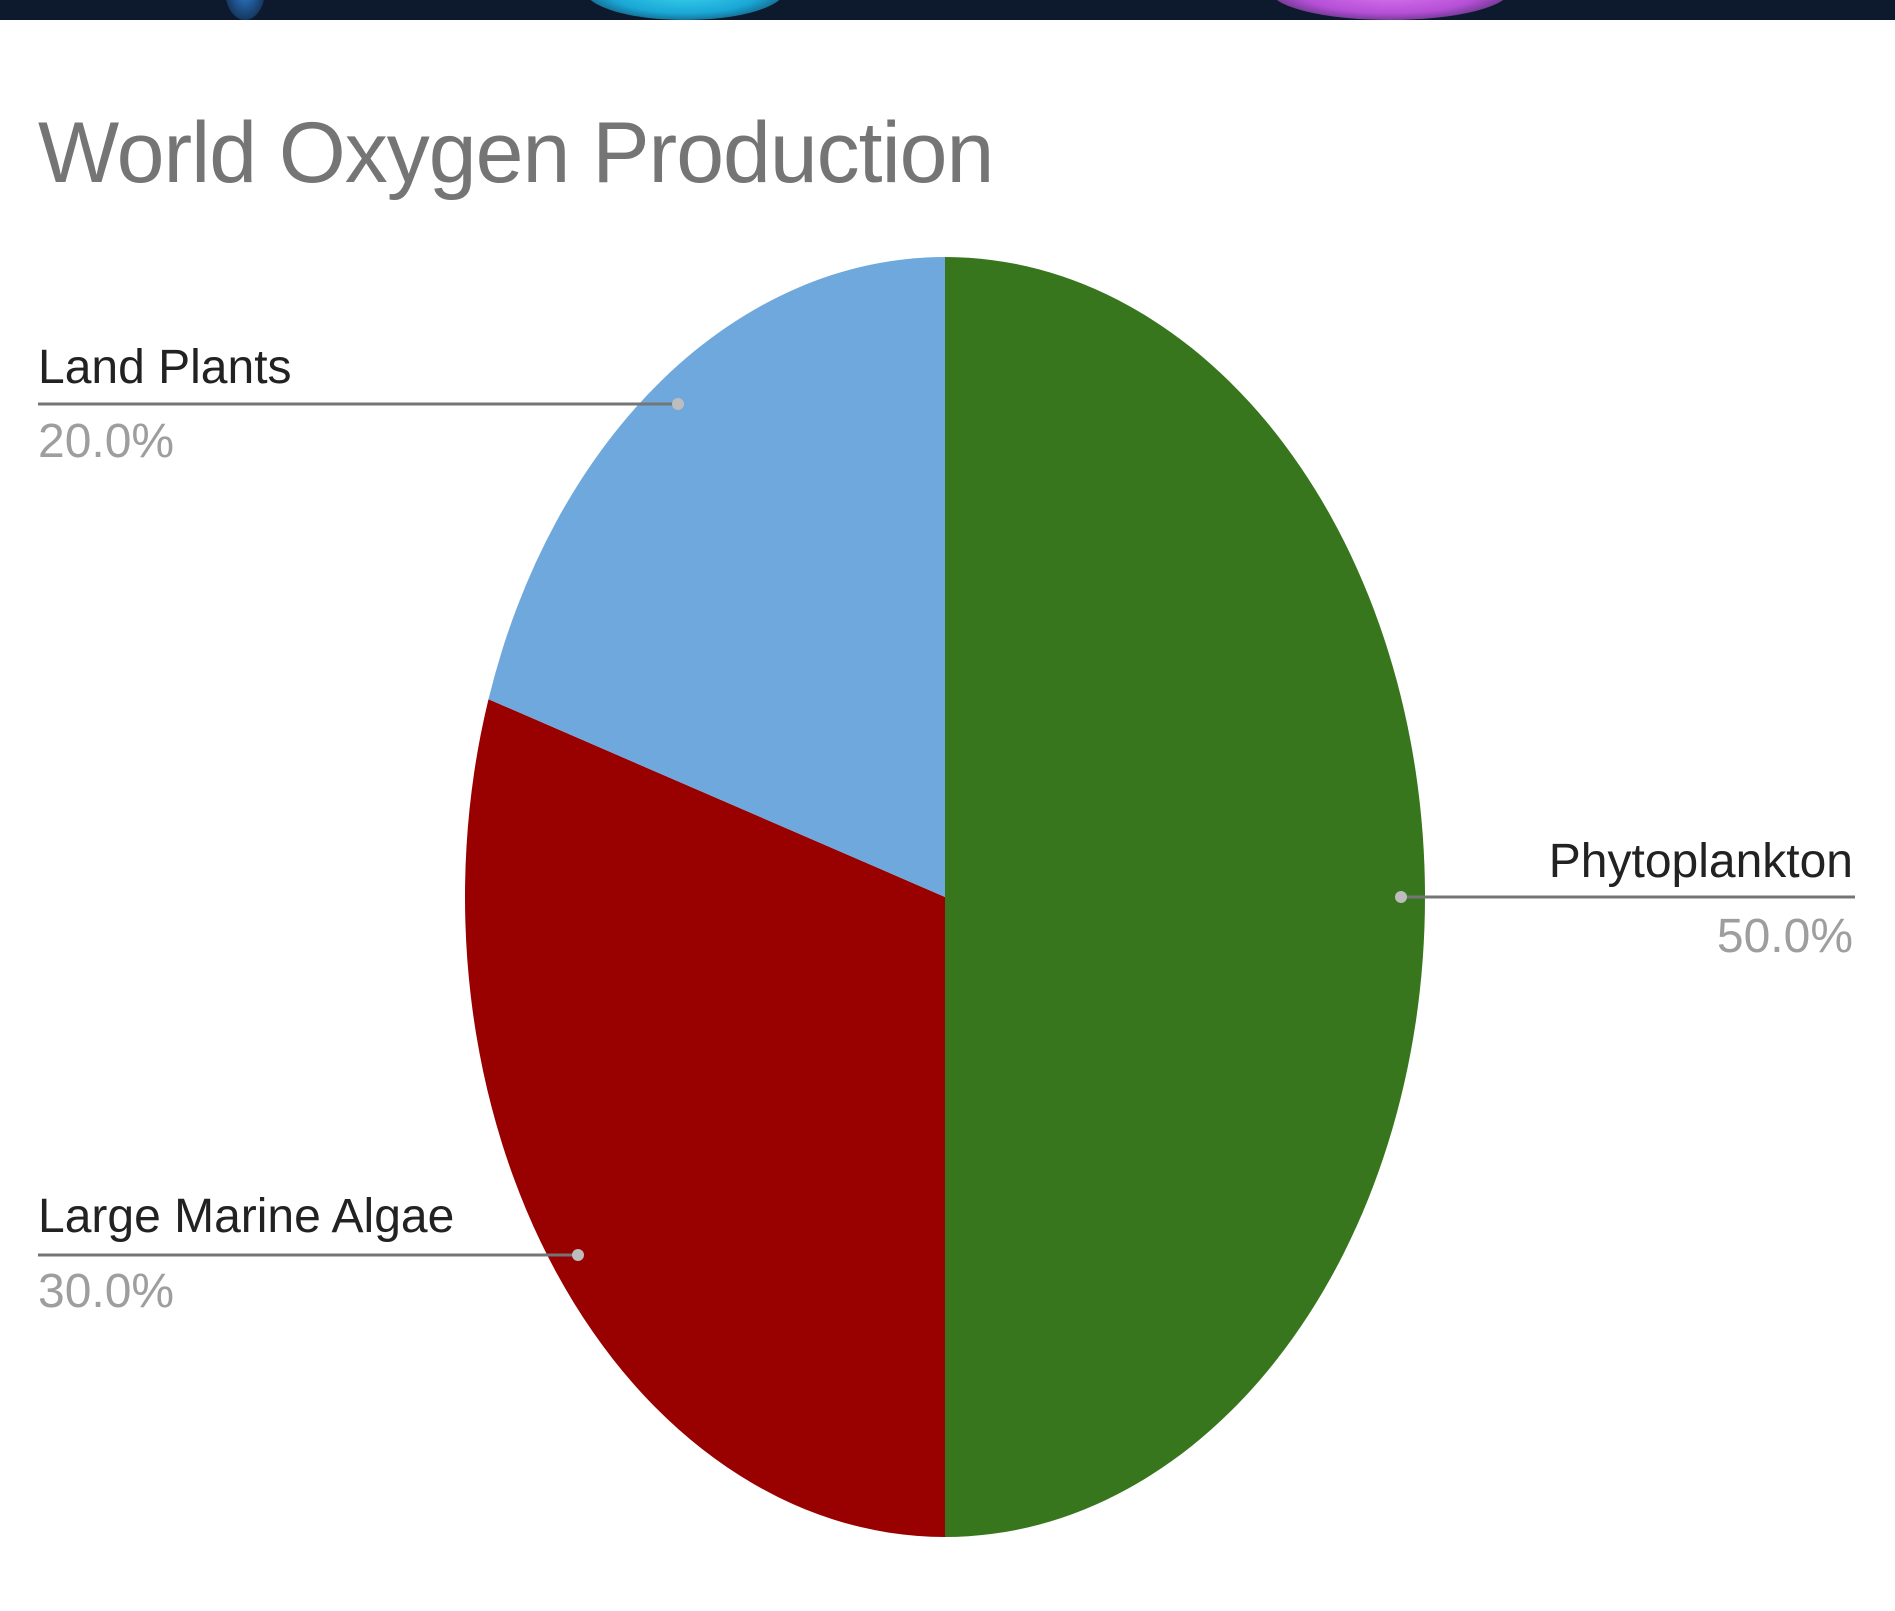  What do you see at coordinates (705, 1118) in the screenshot?
I see `pie-slice-large-marine-algae` at bounding box center [705, 1118].